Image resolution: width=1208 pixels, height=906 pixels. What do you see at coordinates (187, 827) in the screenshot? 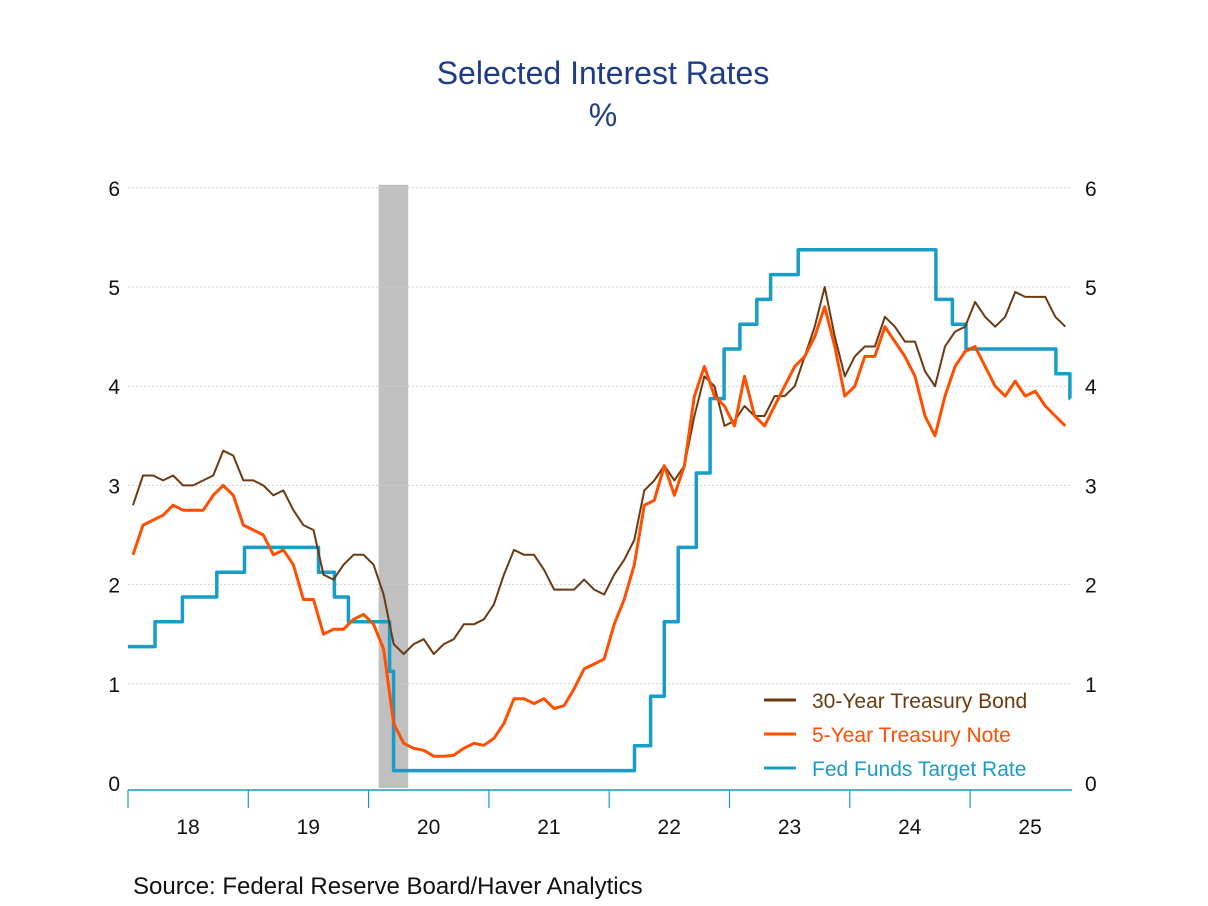
I see `x-tick-label: 18` at bounding box center [187, 827].